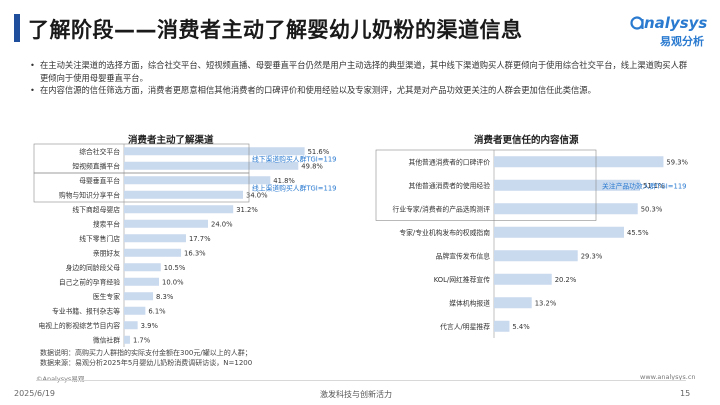 The height and width of the screenshot is (405, 720). I want to click on logo-en-word: nalysys, so click(676, 23).